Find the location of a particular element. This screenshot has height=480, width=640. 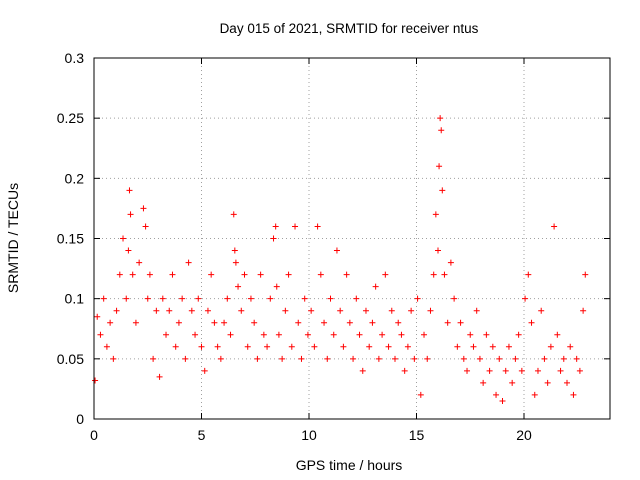

y-tick-label: 0.05 is located at coordinates (70, 359).